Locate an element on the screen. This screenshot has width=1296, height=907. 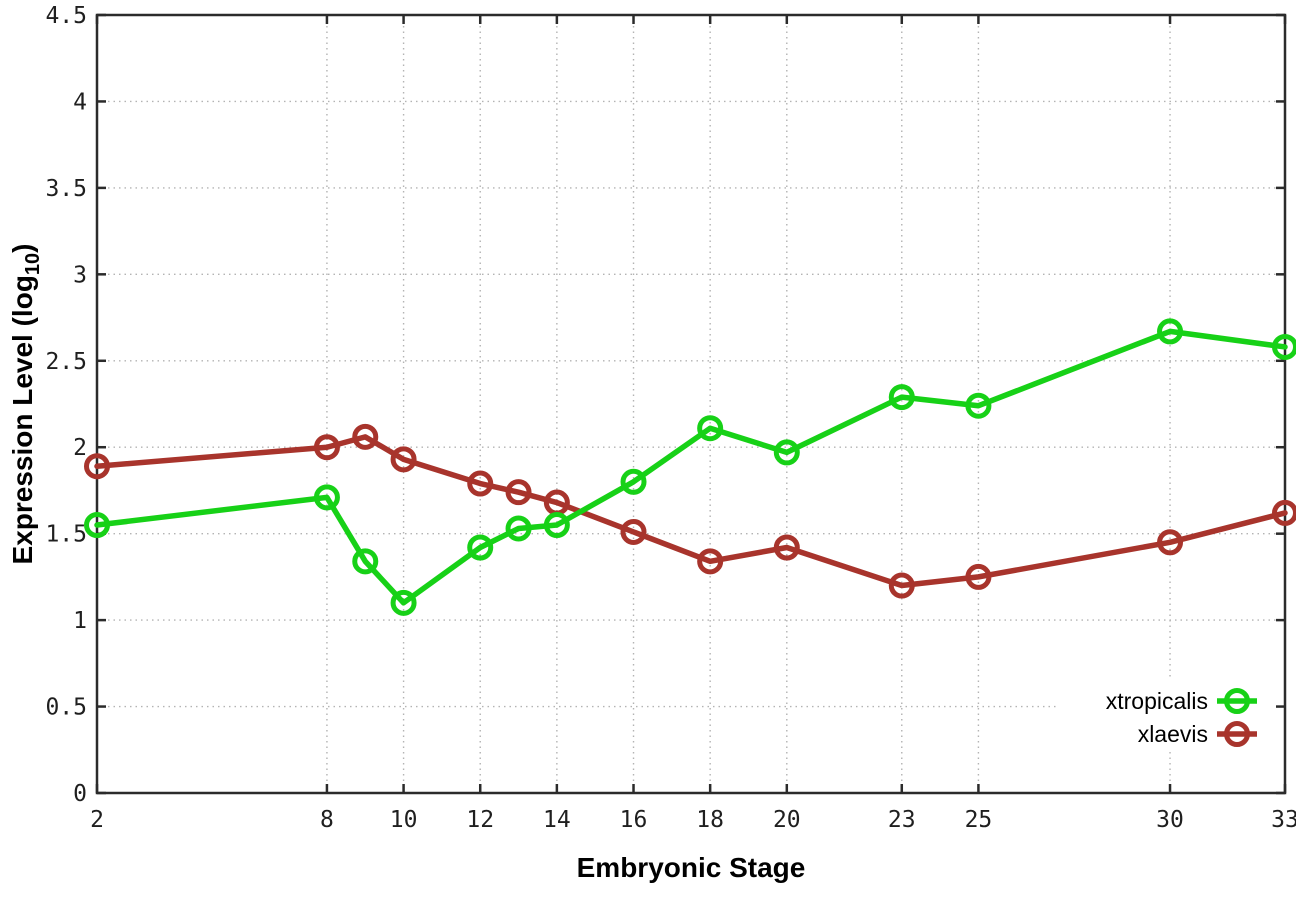
legend-entry-xlaevis: xlaevis is located at coordinates (1197, 734).